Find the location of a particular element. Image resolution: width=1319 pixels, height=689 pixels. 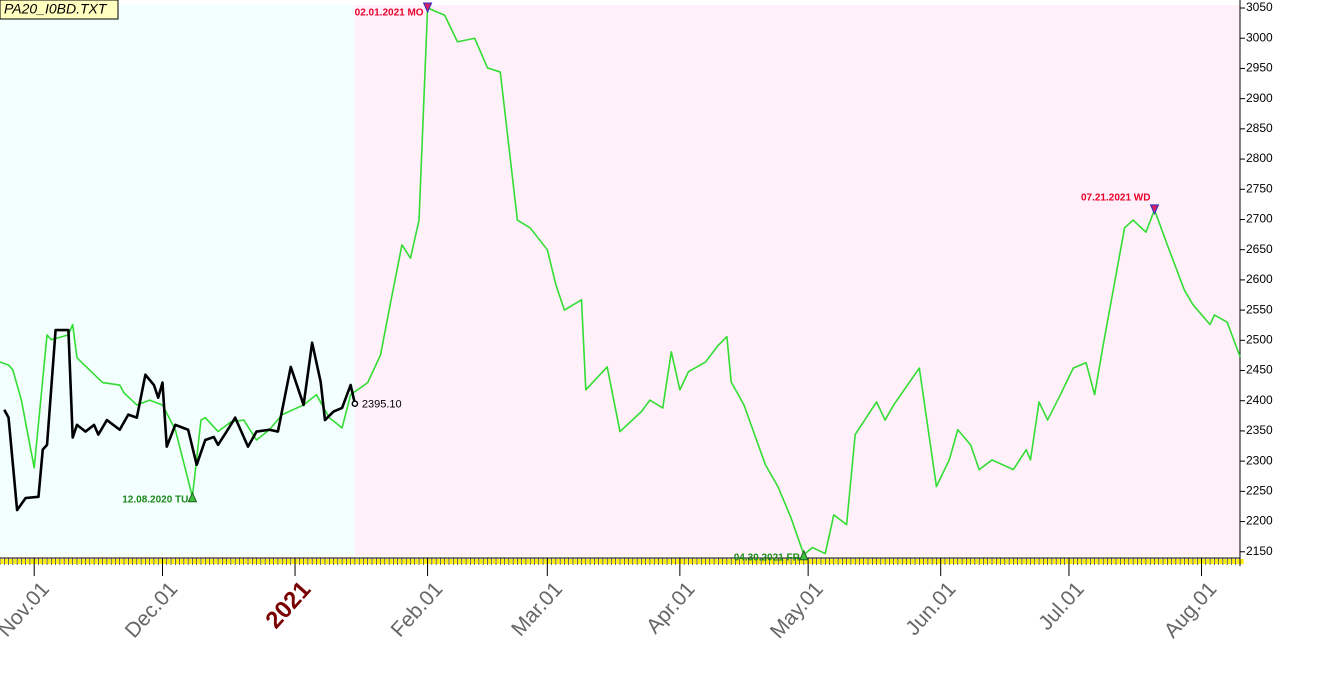

x-tick-label: Jul.01 is located at coordinates (1061, 606).